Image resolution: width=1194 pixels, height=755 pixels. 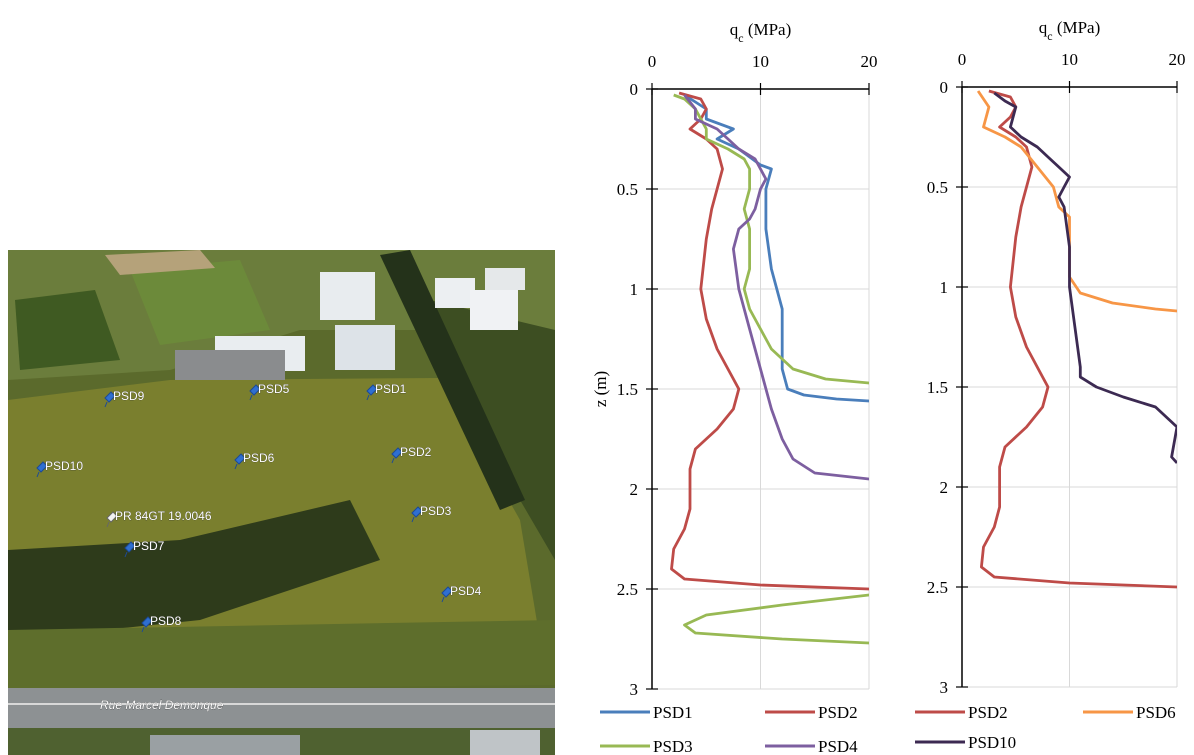 I want to click on legend-label: PSD1, so click(x=673, y=712).